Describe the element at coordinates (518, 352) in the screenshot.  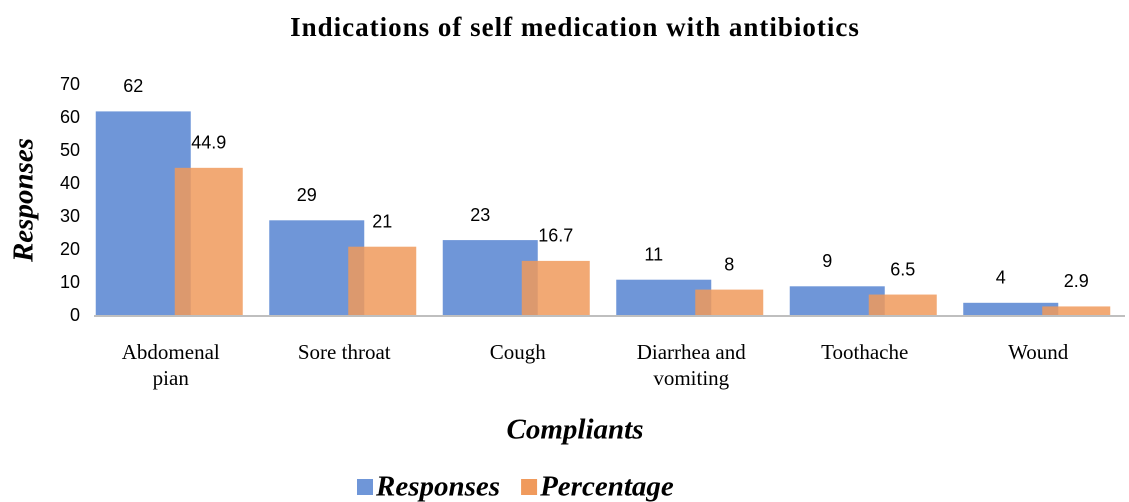
I see `x-tick-label: Cough` at that location.